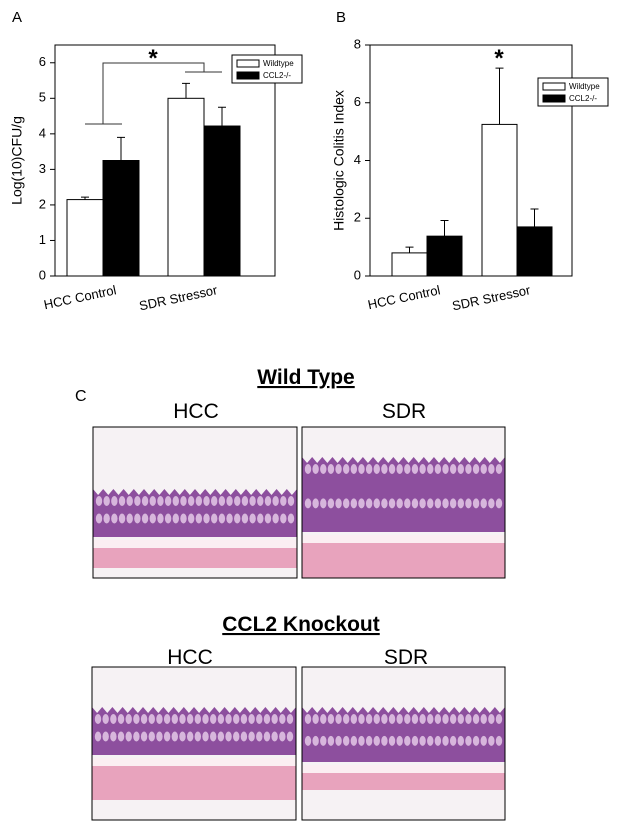  I want to click on panel-label: A, so click(17, 17).